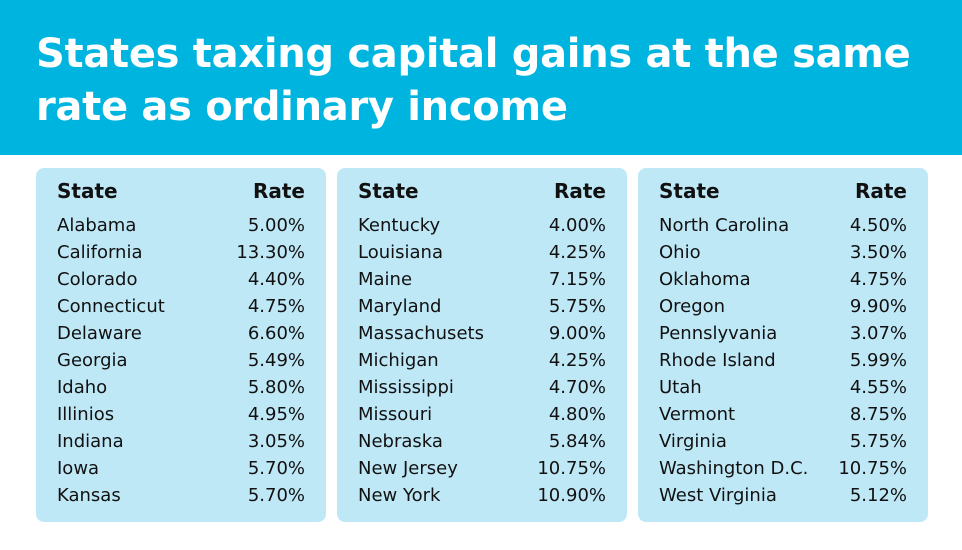 The image size is (962, 550). Describe the element at coordinates (577, 441) in the screenshot. I see `tax-rate: 5.84%` at that location.